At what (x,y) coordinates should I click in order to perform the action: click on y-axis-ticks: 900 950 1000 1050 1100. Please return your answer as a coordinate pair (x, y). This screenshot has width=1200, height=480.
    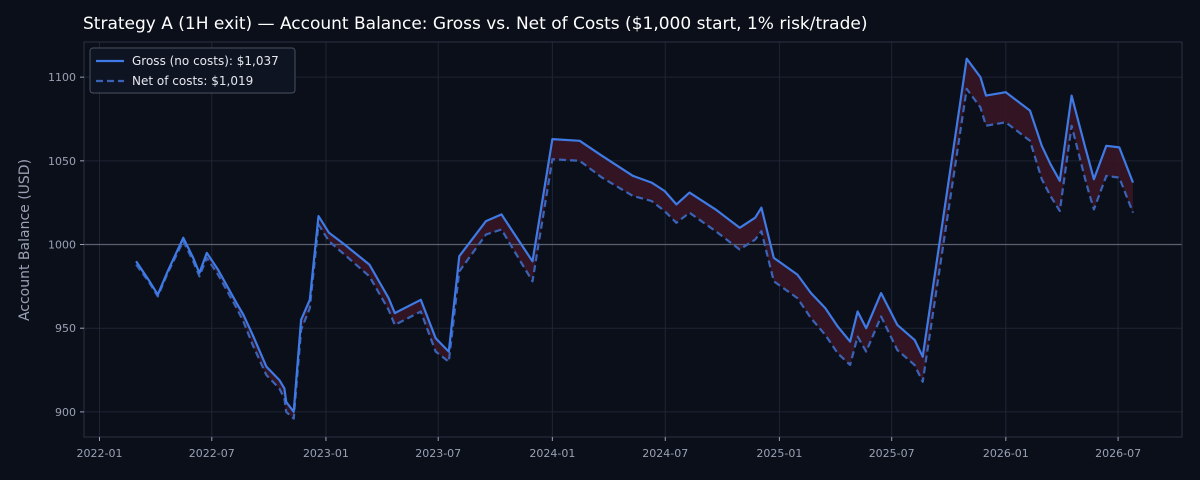
    Looking at the image, I should click on (66, 245).